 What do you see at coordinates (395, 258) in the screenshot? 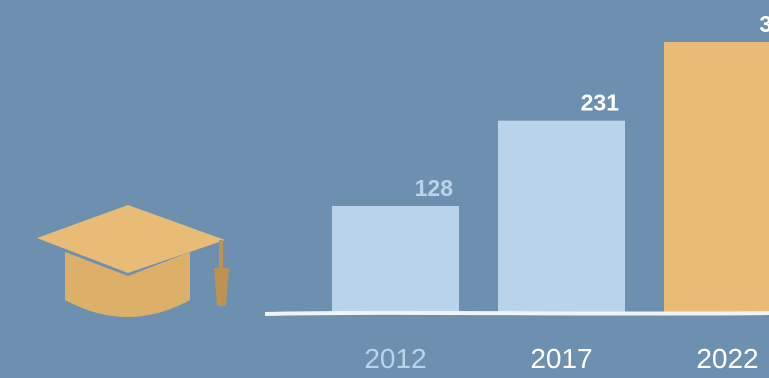
I see `bar-2012` at bounding box center [395, 258].